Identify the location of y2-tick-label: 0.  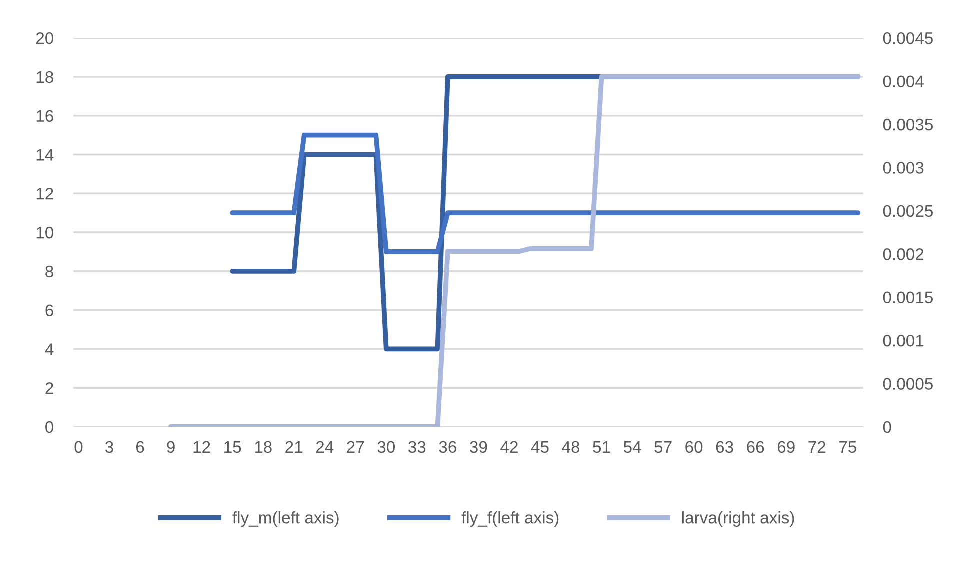
(887, 427).